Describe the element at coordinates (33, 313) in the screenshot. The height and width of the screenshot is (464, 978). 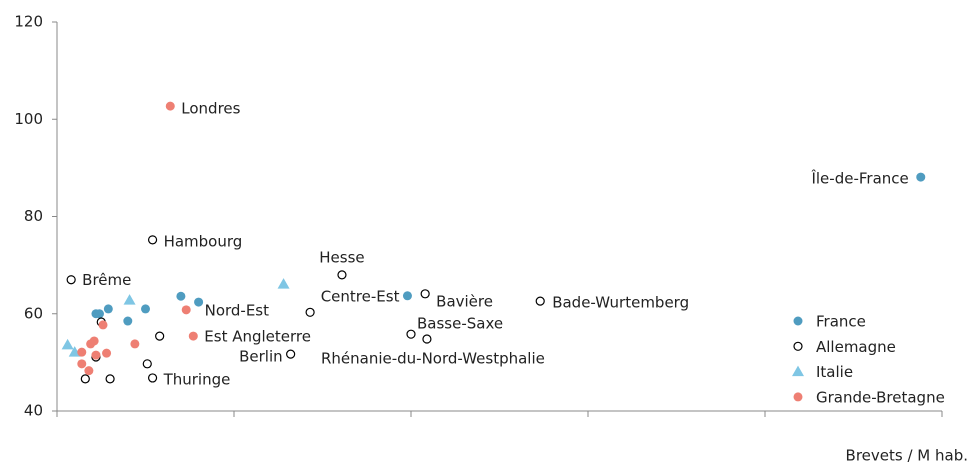
I see `y-tick-label: 60` at that location.